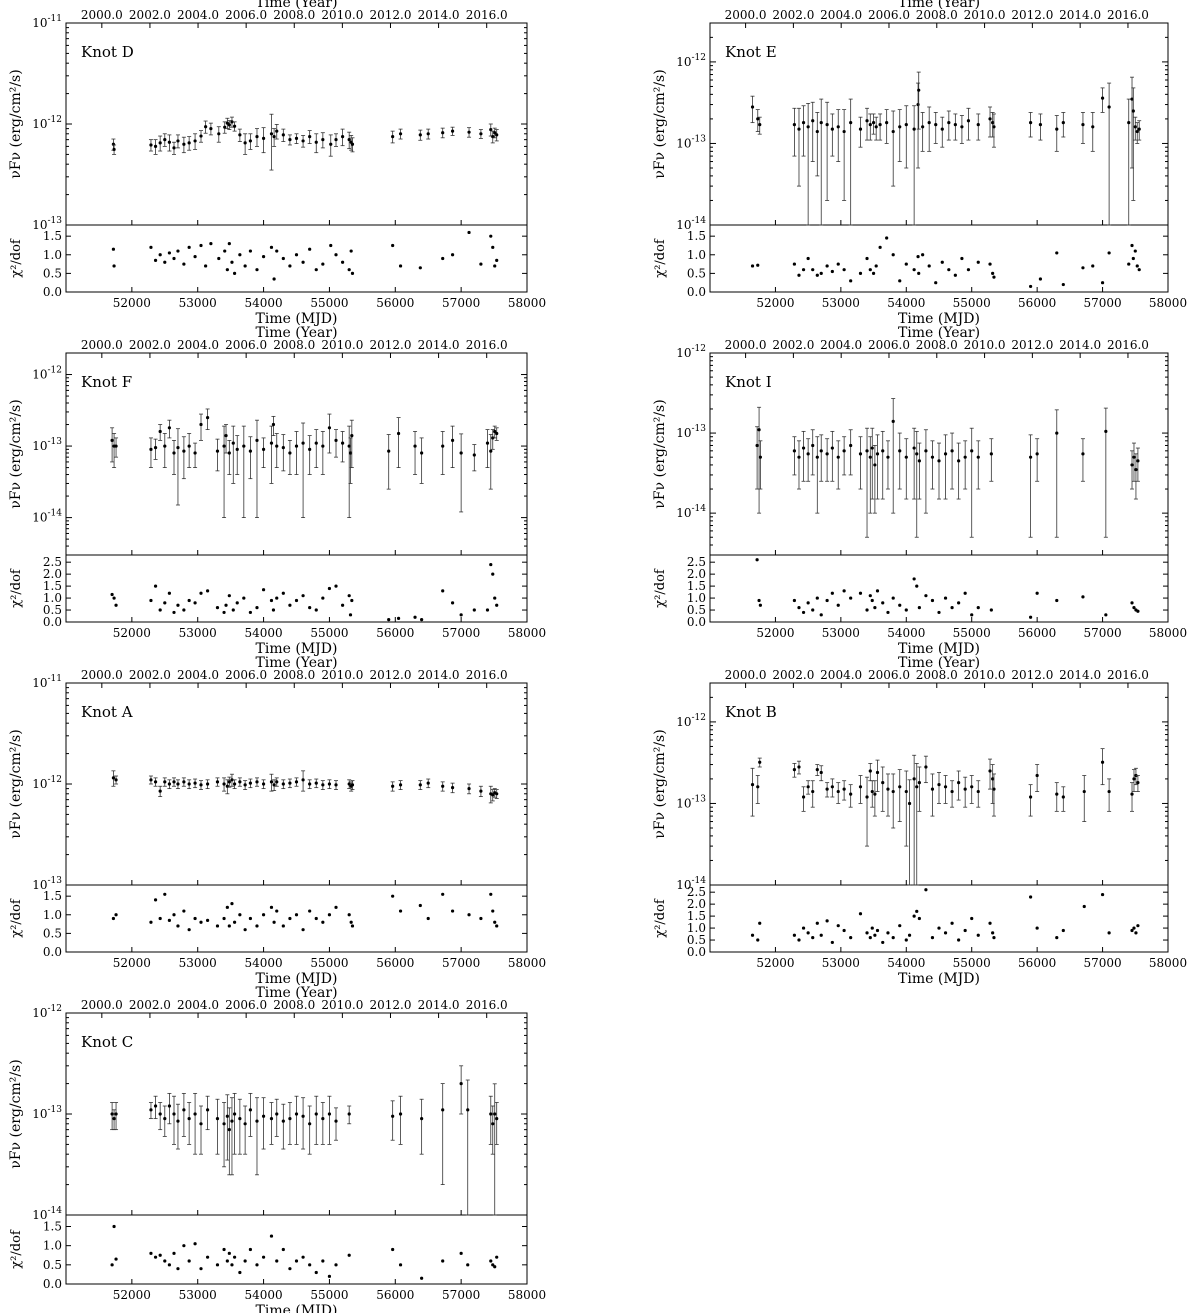 Image resolution: width=1200 pixels, height=1313 pixels. Describe the element at coordinates (47, 1012) in the screenshot. I see `flux-tick-label: 10-12` at that location.